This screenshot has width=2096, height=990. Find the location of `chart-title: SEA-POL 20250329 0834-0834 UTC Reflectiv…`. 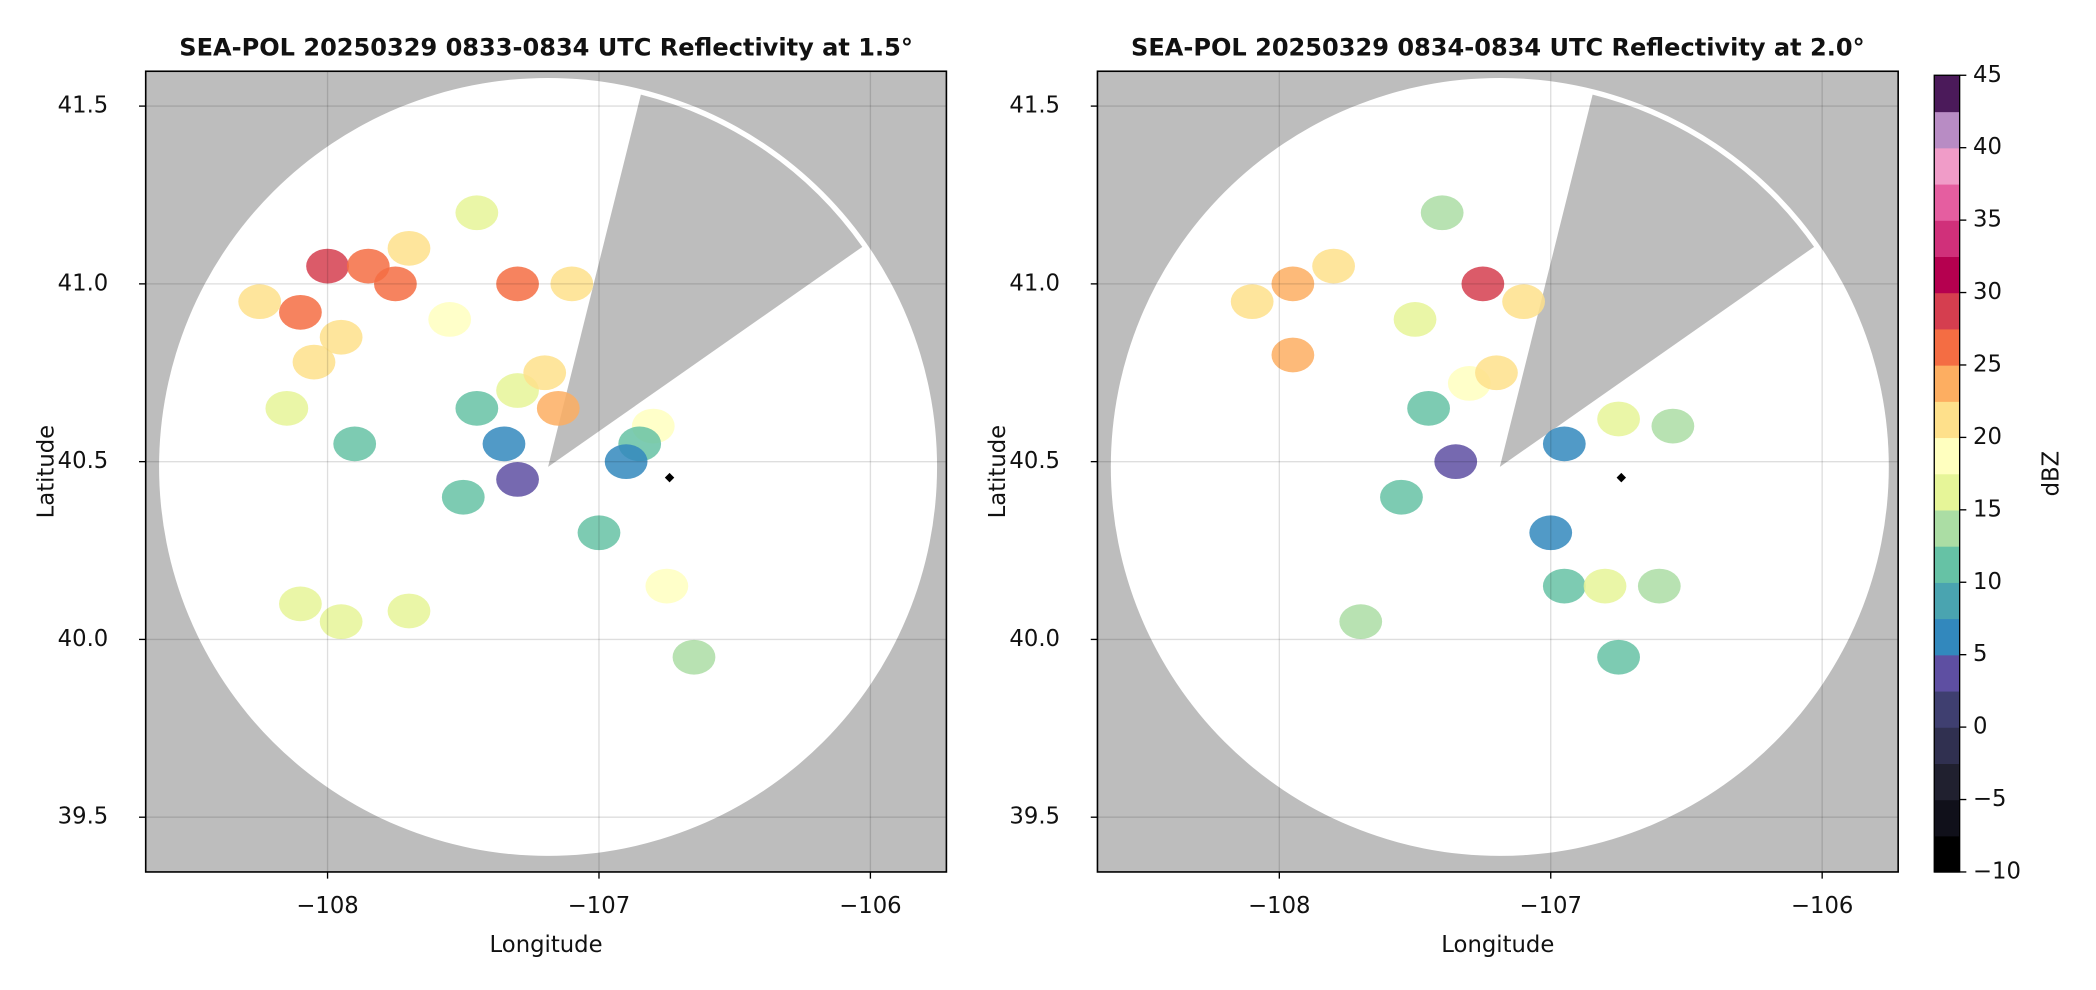

chart-title: SEA-POL 20250329 0834-0834 UTC Reflectiv… is located at coordinates (1498, 48).